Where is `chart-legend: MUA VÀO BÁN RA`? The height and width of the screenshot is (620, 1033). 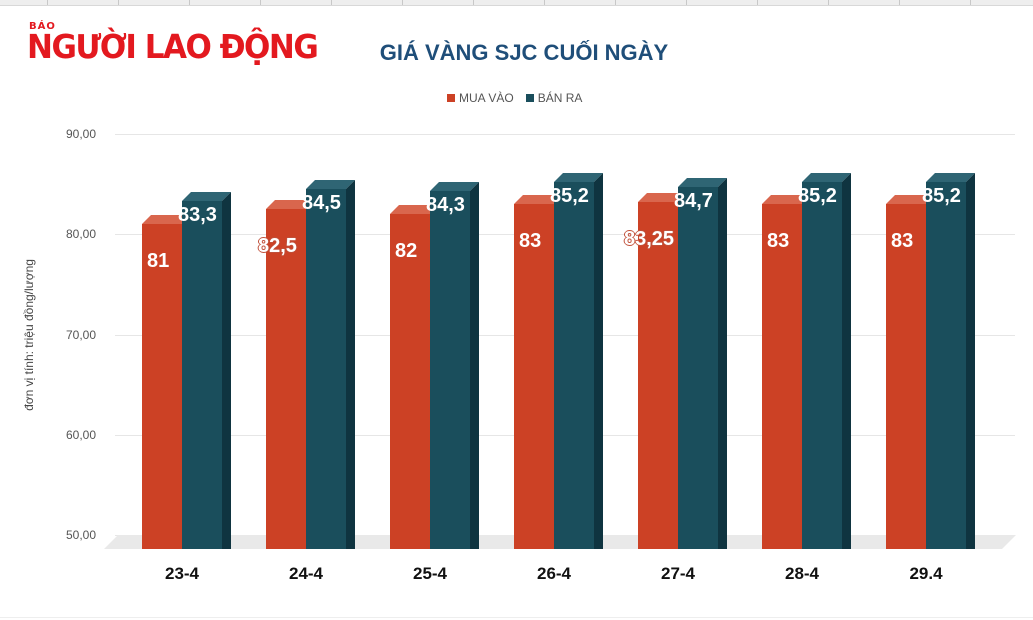
chart-legend: MUA VÀO BÁN RA is located at coordinates (514, 98).